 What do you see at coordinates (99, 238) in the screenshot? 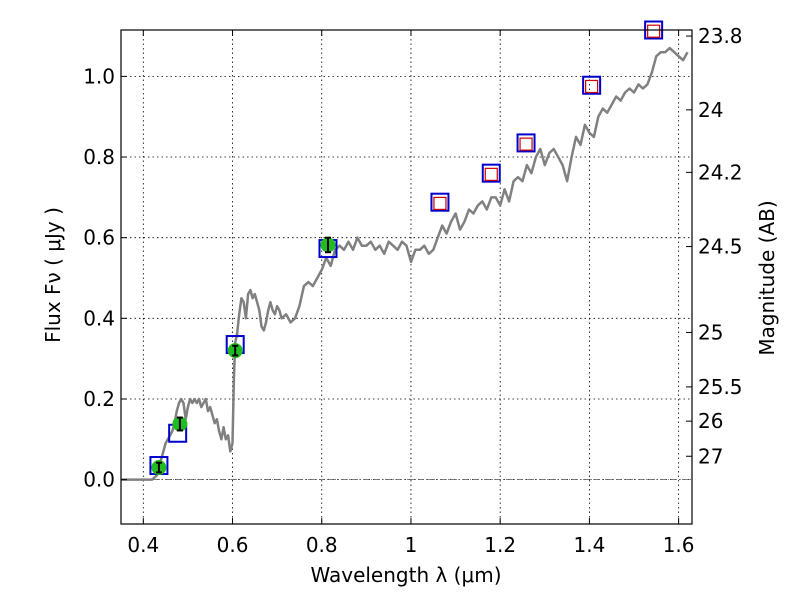
I see `y-tick-label: 0.6` at bounding box center [99, 238].